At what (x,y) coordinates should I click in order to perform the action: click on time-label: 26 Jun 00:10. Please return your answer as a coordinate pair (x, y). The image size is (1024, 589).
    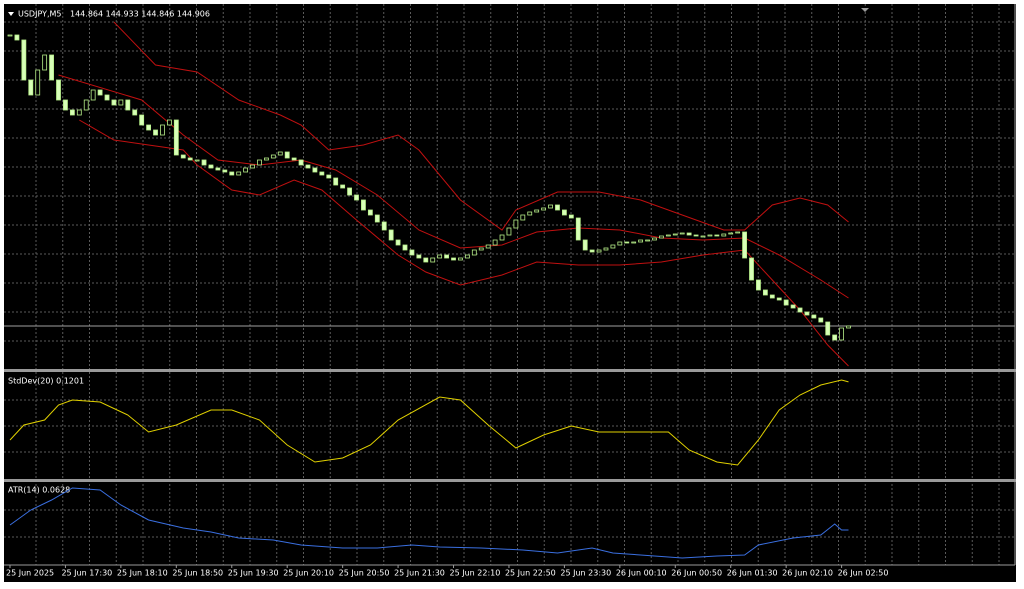
    Looking at the image, I should click on (641, 573).